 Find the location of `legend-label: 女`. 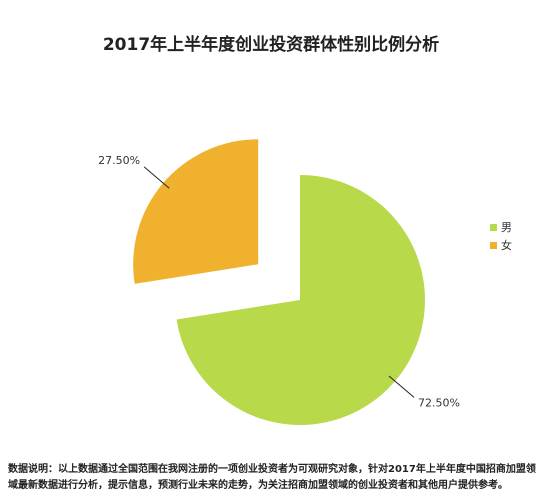

legend-label: 女 is located at coordinates (506, 245).